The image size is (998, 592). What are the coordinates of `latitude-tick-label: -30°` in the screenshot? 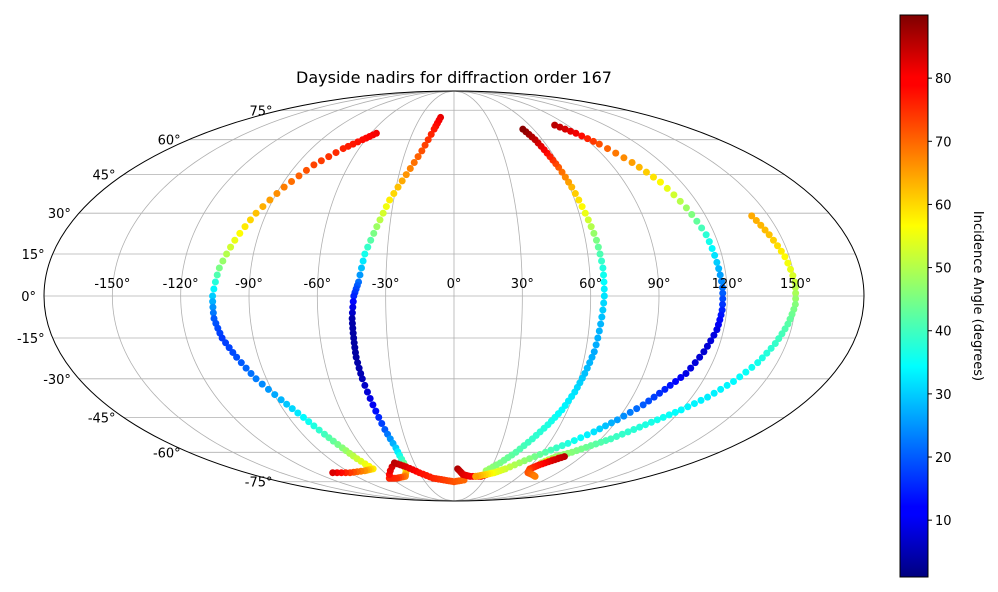 It's located at (57, 380).